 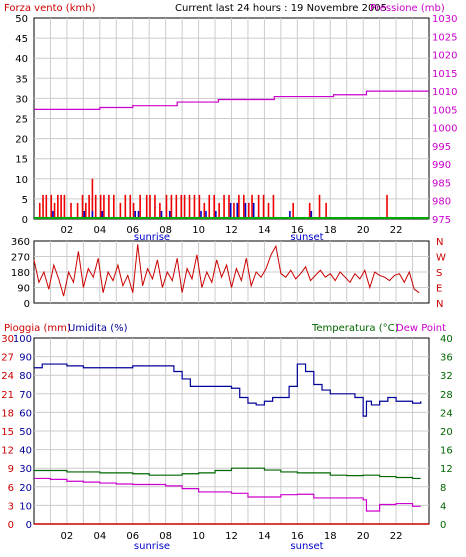 I want to click on rain-left-tick-10: 30, so click(x=7, y=339).